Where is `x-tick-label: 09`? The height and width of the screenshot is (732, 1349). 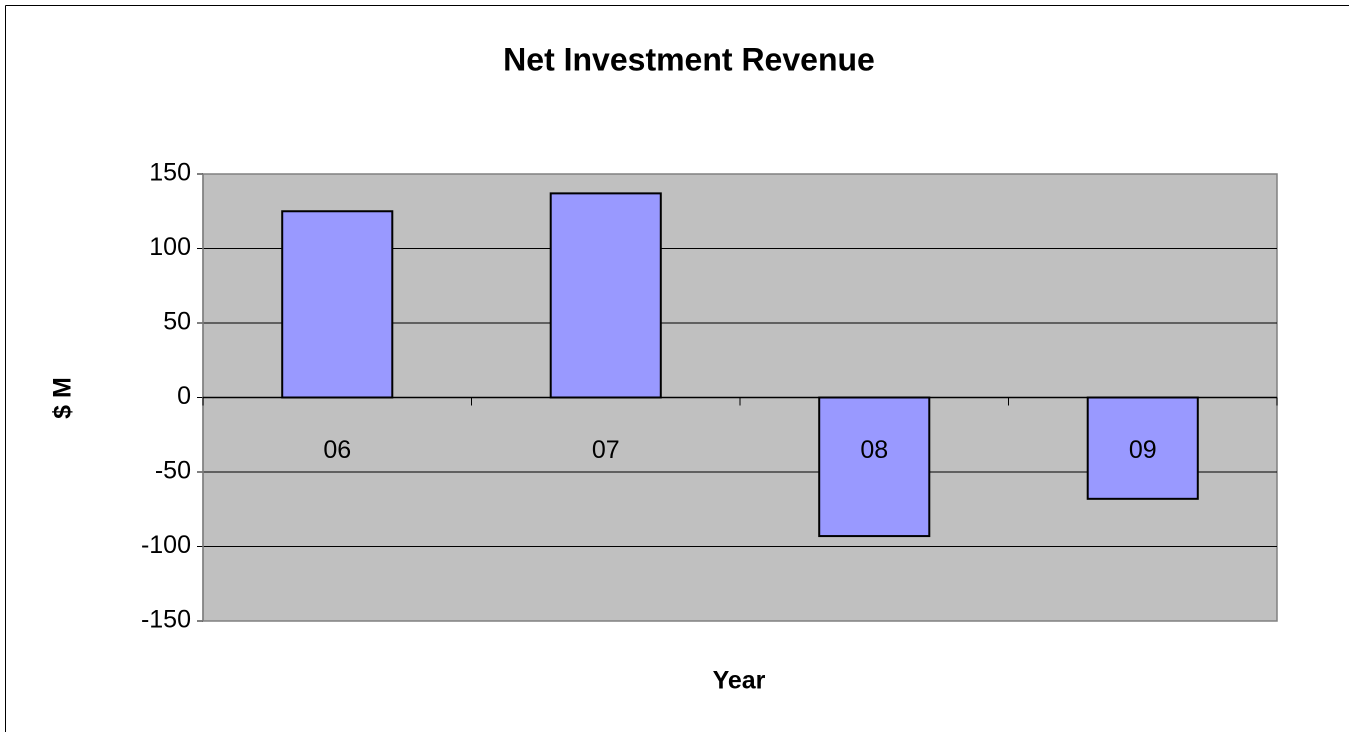
x-tick-label: 09 is located at coordinates (1143, 450).